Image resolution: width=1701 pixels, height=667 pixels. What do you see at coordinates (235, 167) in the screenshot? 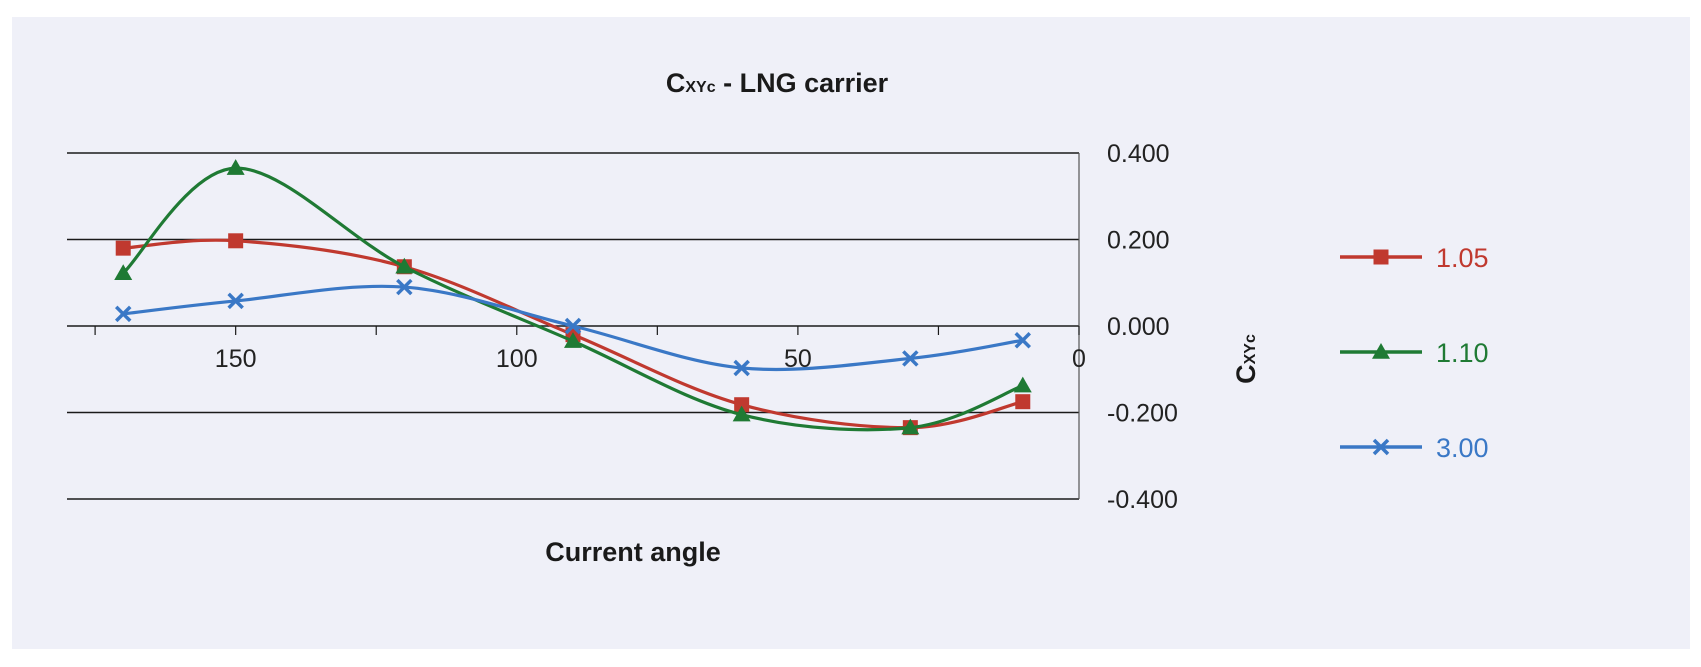
I see `data-point-1.10-150` at bounding box center [235, 167].